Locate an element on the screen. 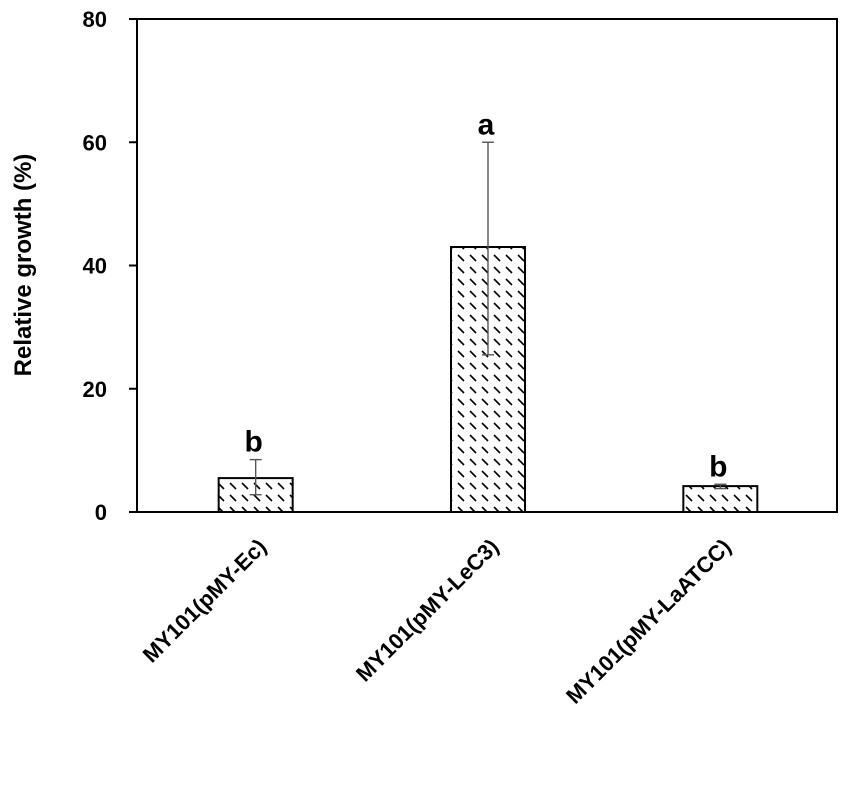 Image resolution: width=851 pixels, height=791 pixels. y-tick-label: 80 is located at coordinates (95, 19).